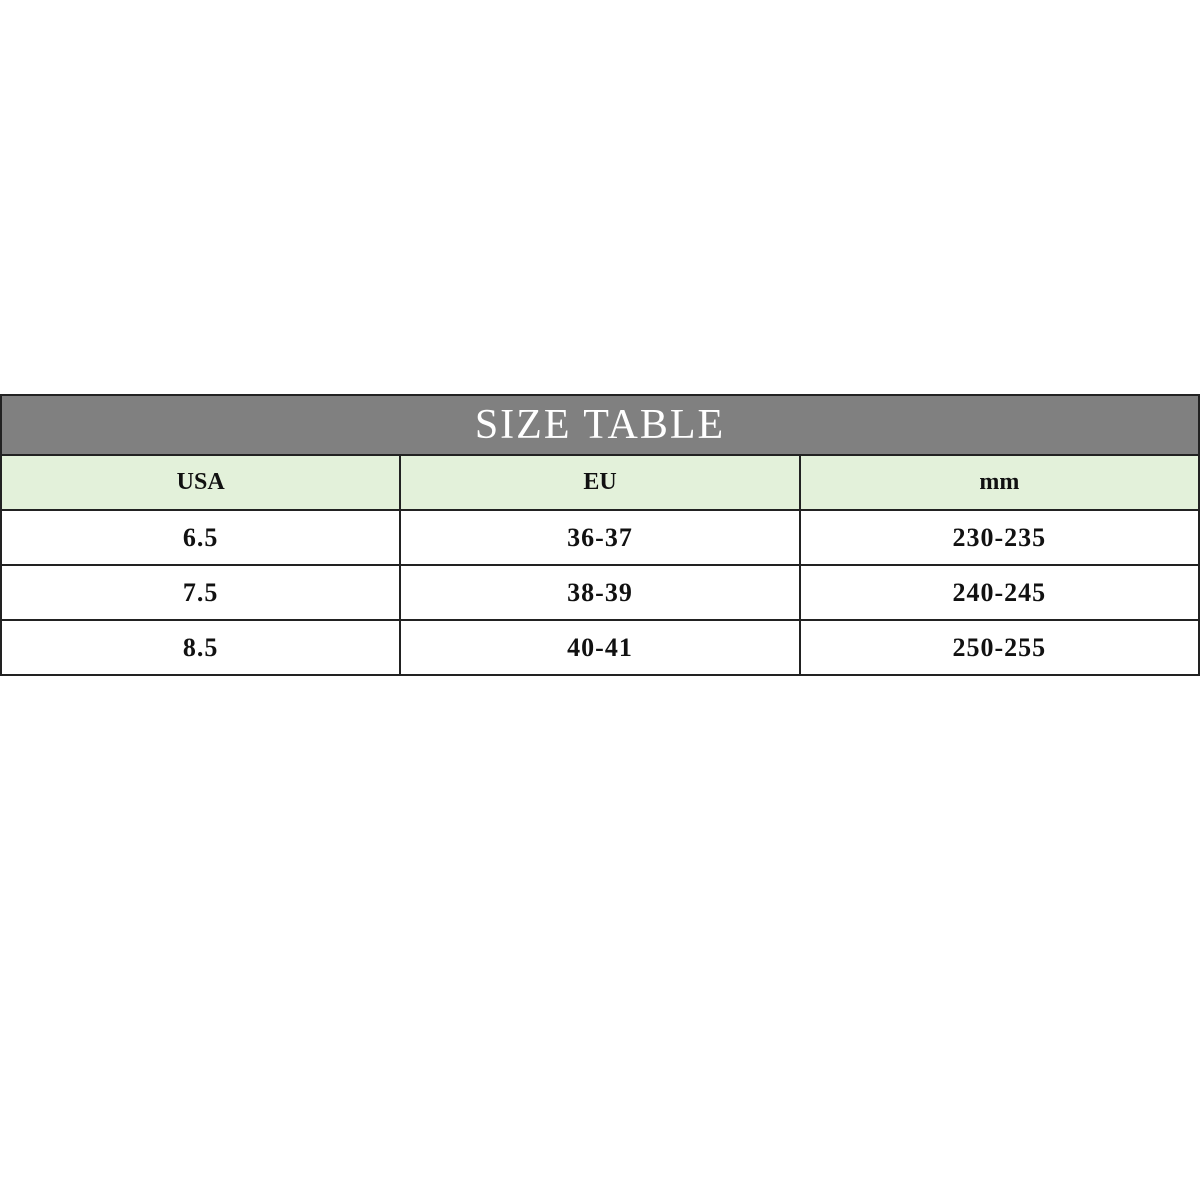 The height and width of the screenshot is (1200, 1200). What do you see at coordinates (201, 592) in the screenshot?
I see `cell-usa: 7.5` at bounding box center [201, 592].